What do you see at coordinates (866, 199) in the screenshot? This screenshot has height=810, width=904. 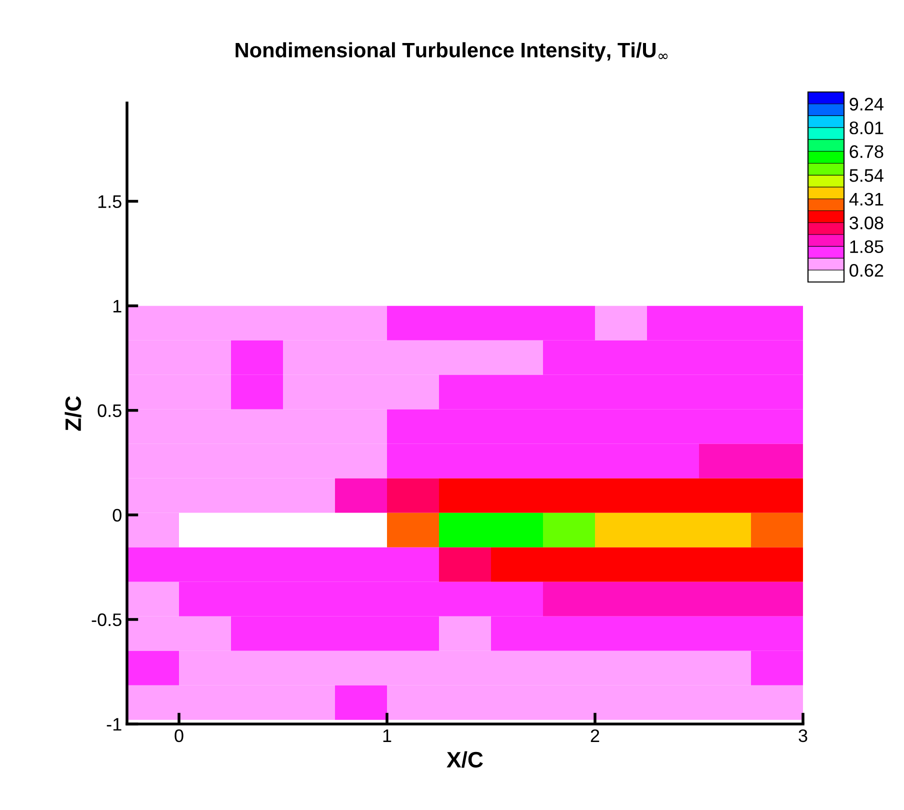 I see `color-bar-label: 4.31` at bounding box center [866, 199].